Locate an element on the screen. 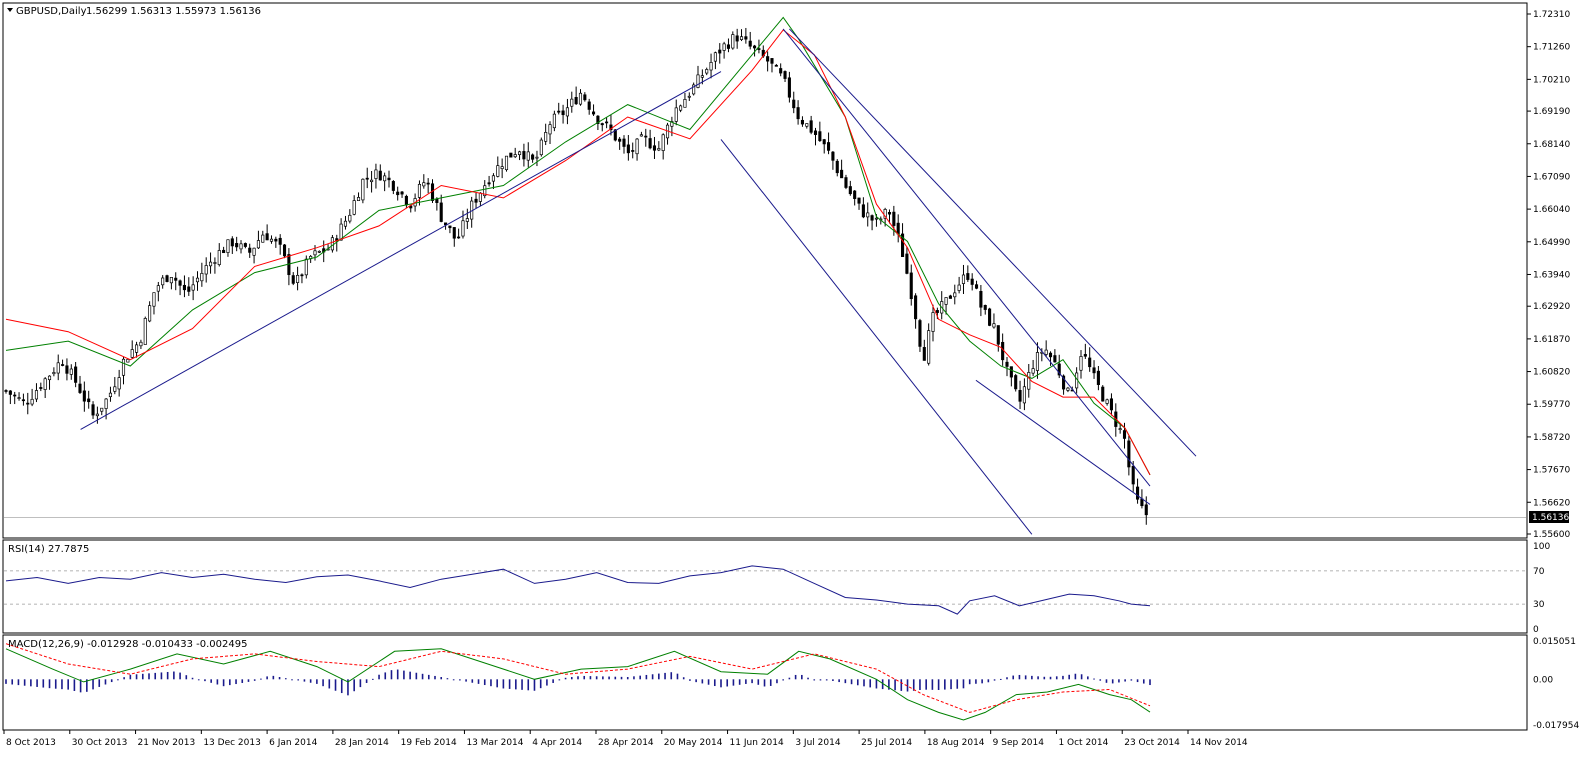  macd-tick-label: 0.00 is located at coordinates (1543, 680).